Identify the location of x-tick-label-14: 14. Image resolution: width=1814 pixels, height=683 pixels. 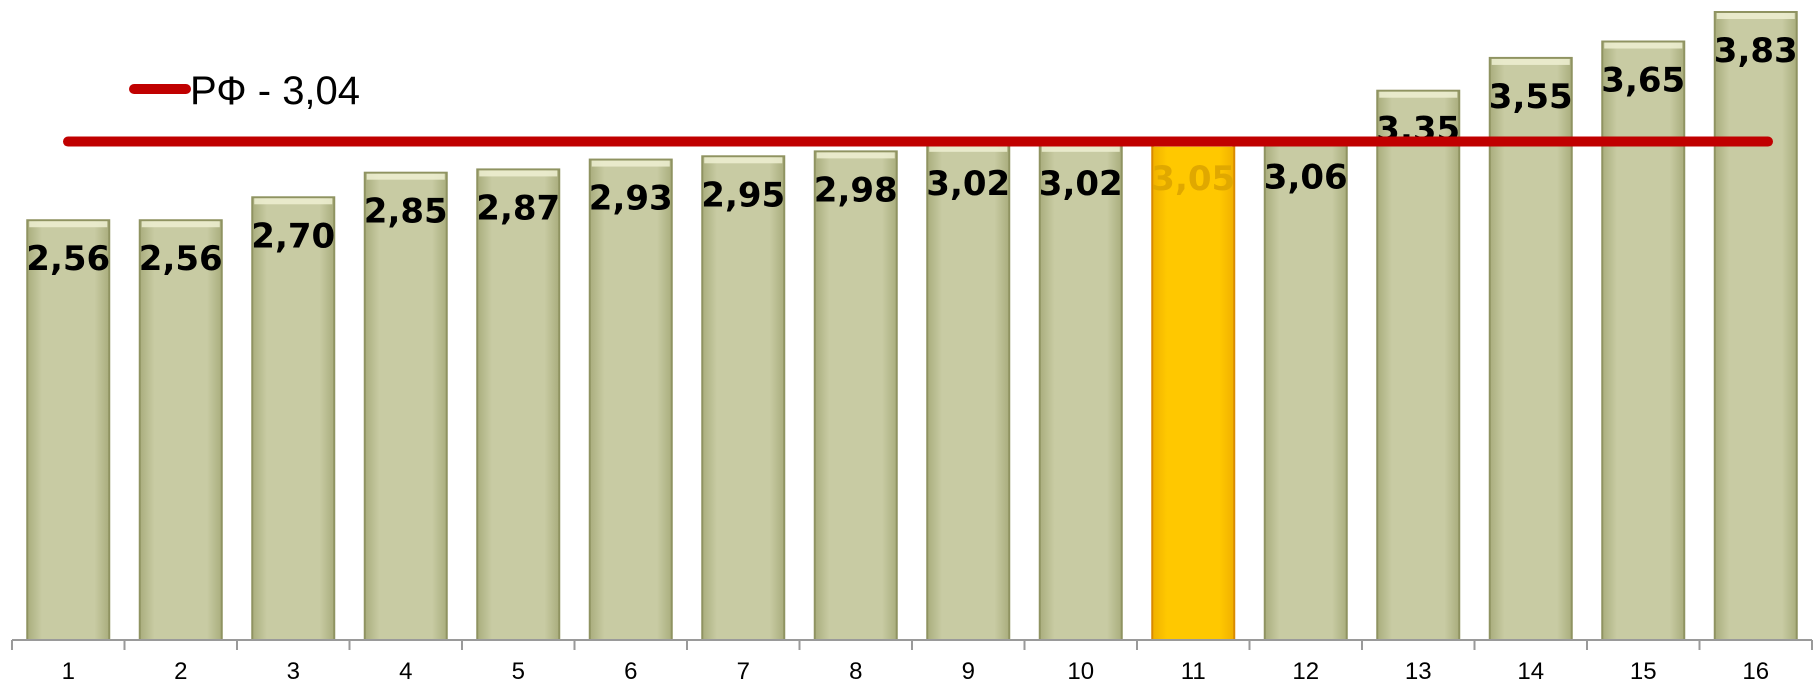
(1530, 670).